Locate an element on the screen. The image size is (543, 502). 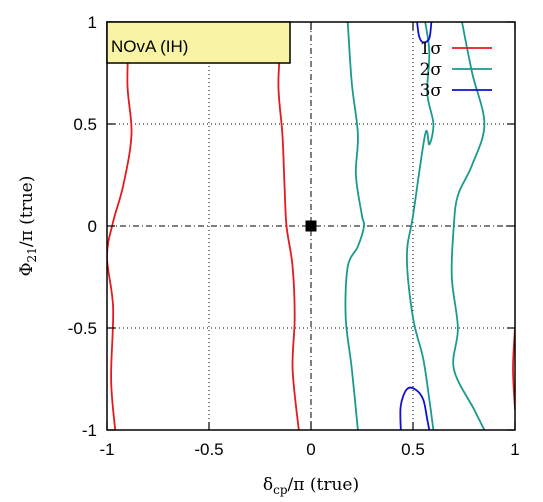
y-axis-label-main: Φ is located at coordinates (27, 269).